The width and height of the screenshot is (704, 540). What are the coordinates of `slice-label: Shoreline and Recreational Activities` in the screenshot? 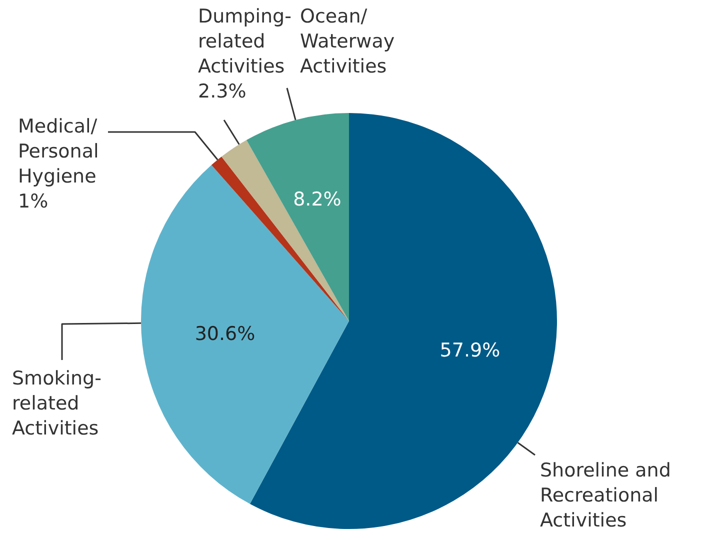 It's located at (605, 495).